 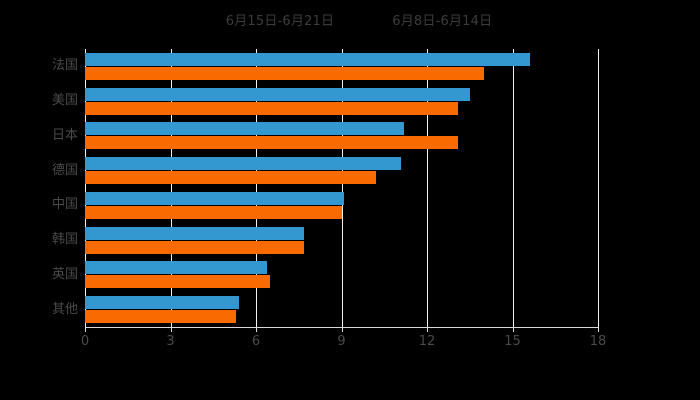 What do you see at coordinates (280, 21) in the screenshot?
I see `legend-label-series-0: 6月15日-6月21日` at bounding box center [280, 21].